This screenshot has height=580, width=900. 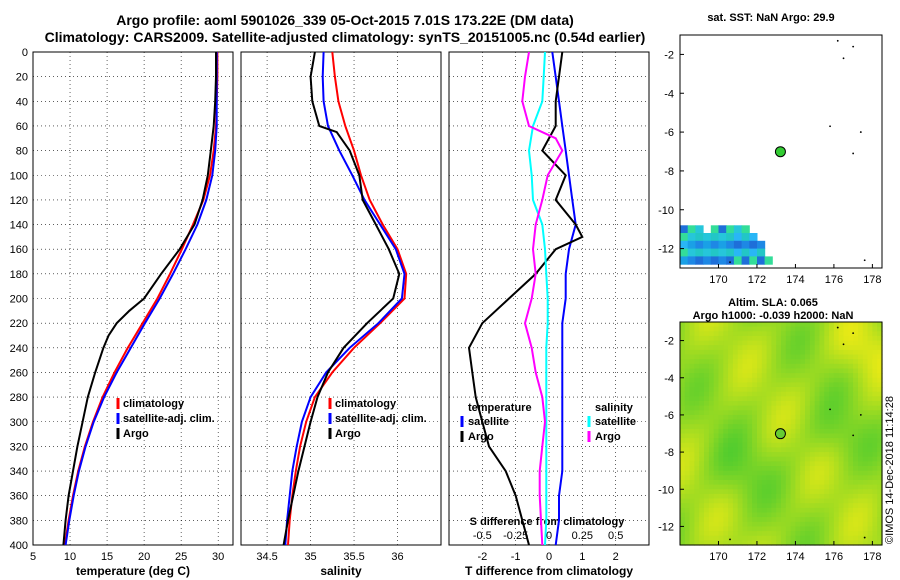 What do you see at coordinates (218, 557) in the screenshot?
I see `x-tick-label: 30` at bounding box center [218, 557].